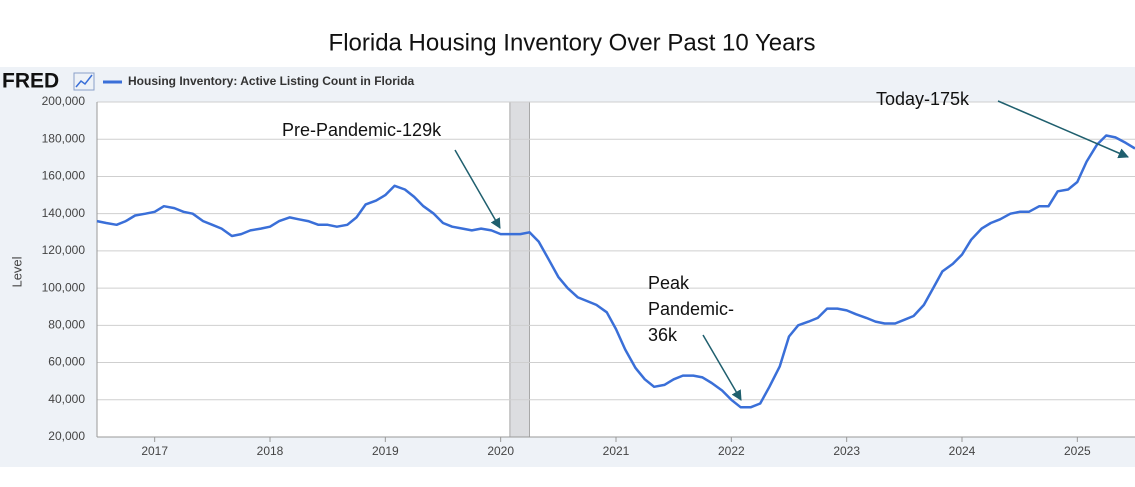 The image size is (1135, 487). I want to click on y-tick-label: 100,000, so click(64, 287).